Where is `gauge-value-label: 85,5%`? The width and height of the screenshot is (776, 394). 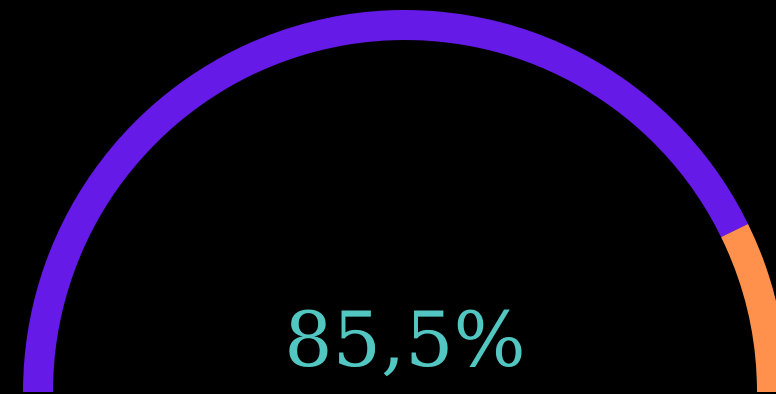 gauge-value-label: 85,5% is located at coordinates (404, 339).